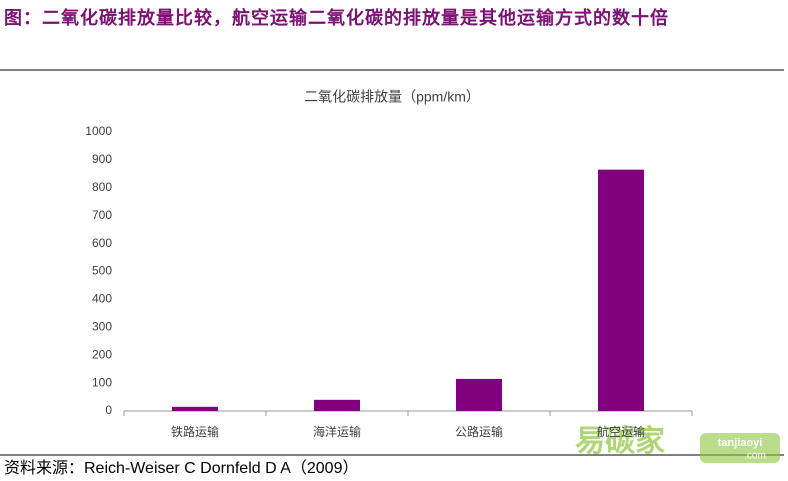  I want to click on y-tick-label: 900, so click(102, 159).